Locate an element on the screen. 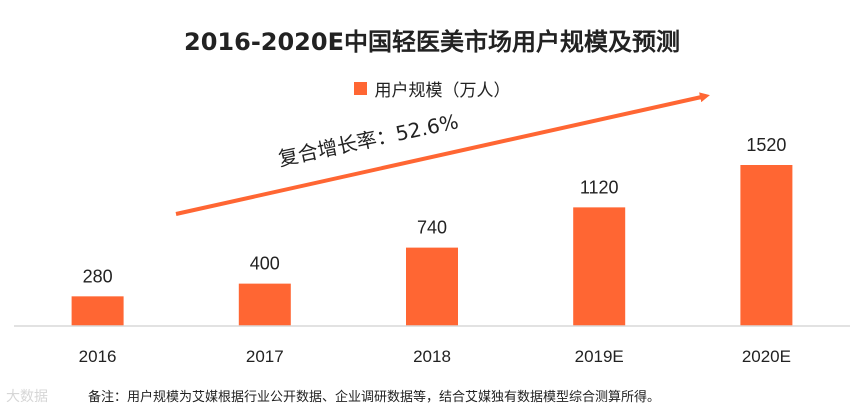 This screenshot has width=864, height=414. legend-swatch is located at coordinates (360, 88).